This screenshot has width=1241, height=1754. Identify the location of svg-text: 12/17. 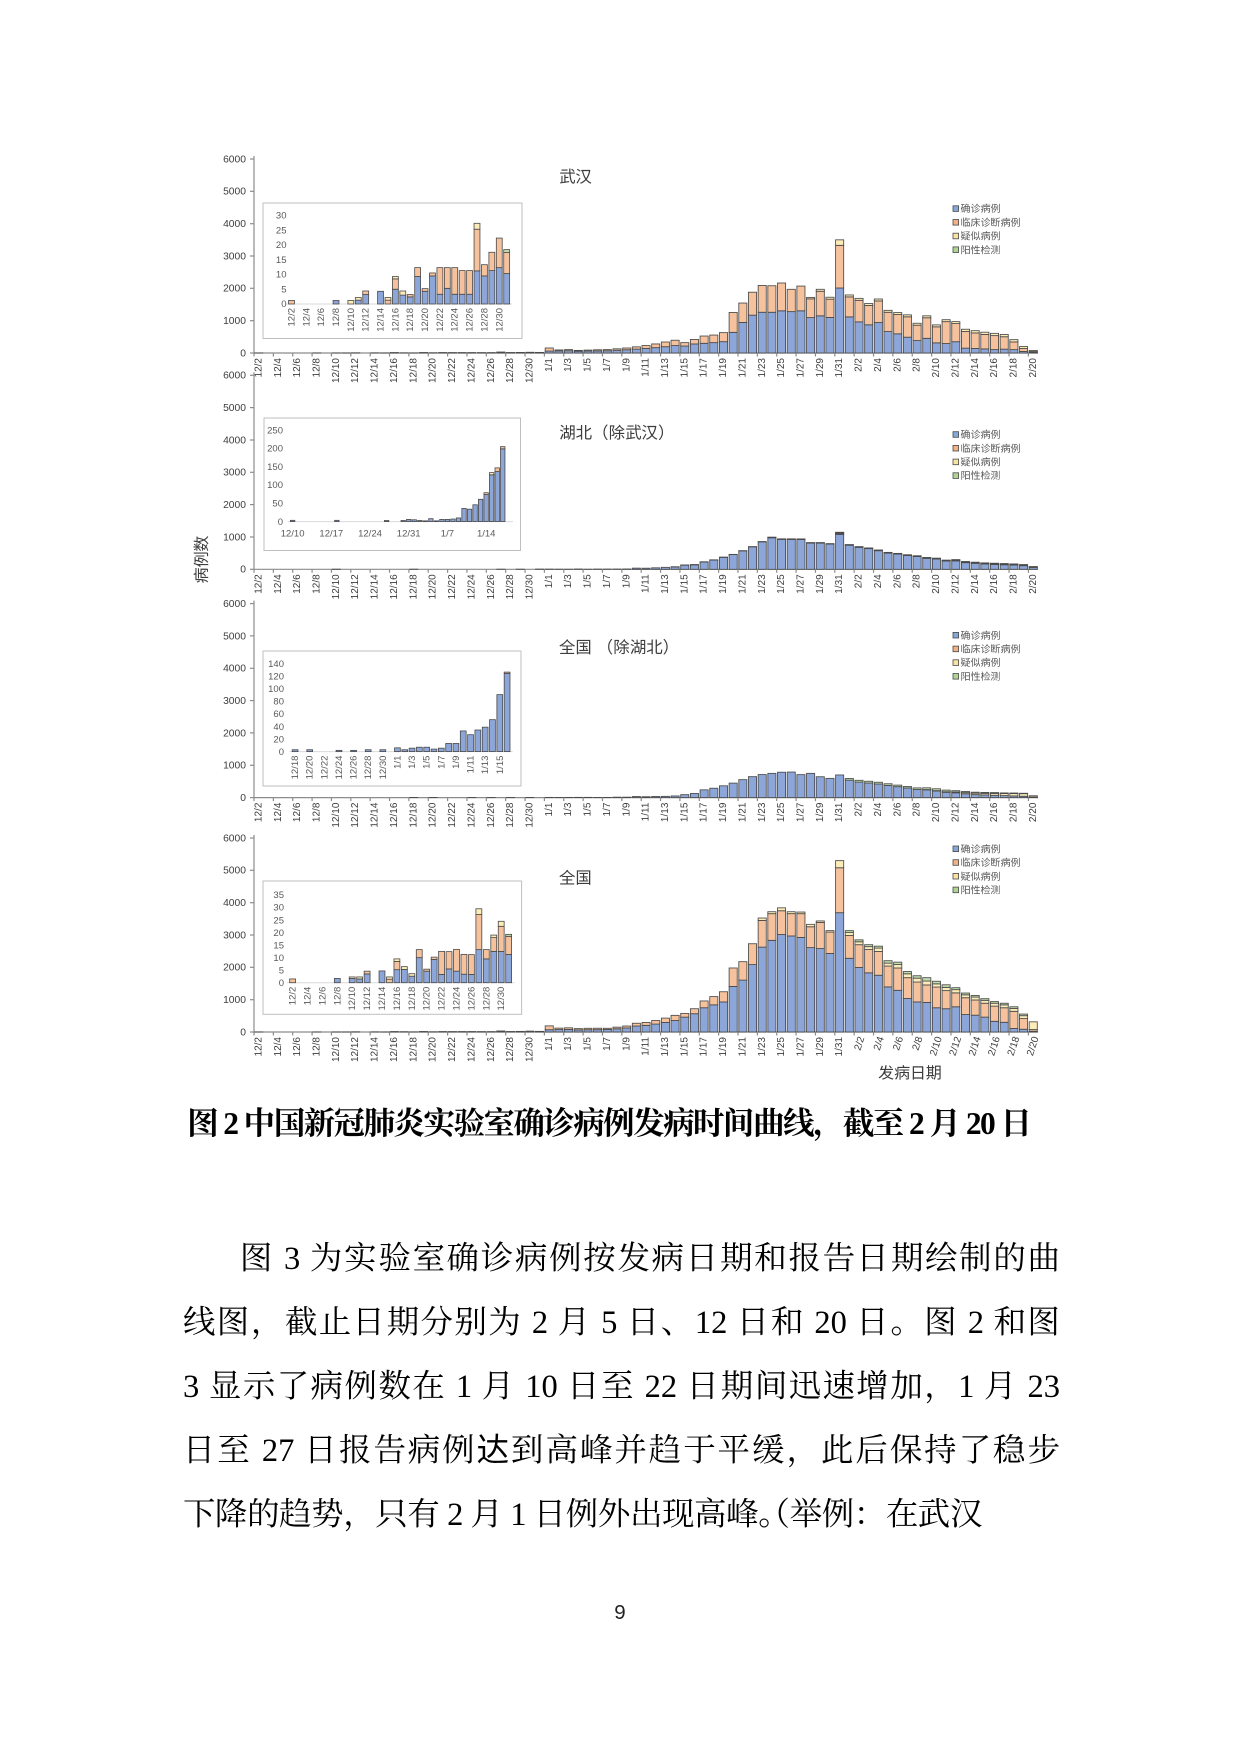
(331, 534).